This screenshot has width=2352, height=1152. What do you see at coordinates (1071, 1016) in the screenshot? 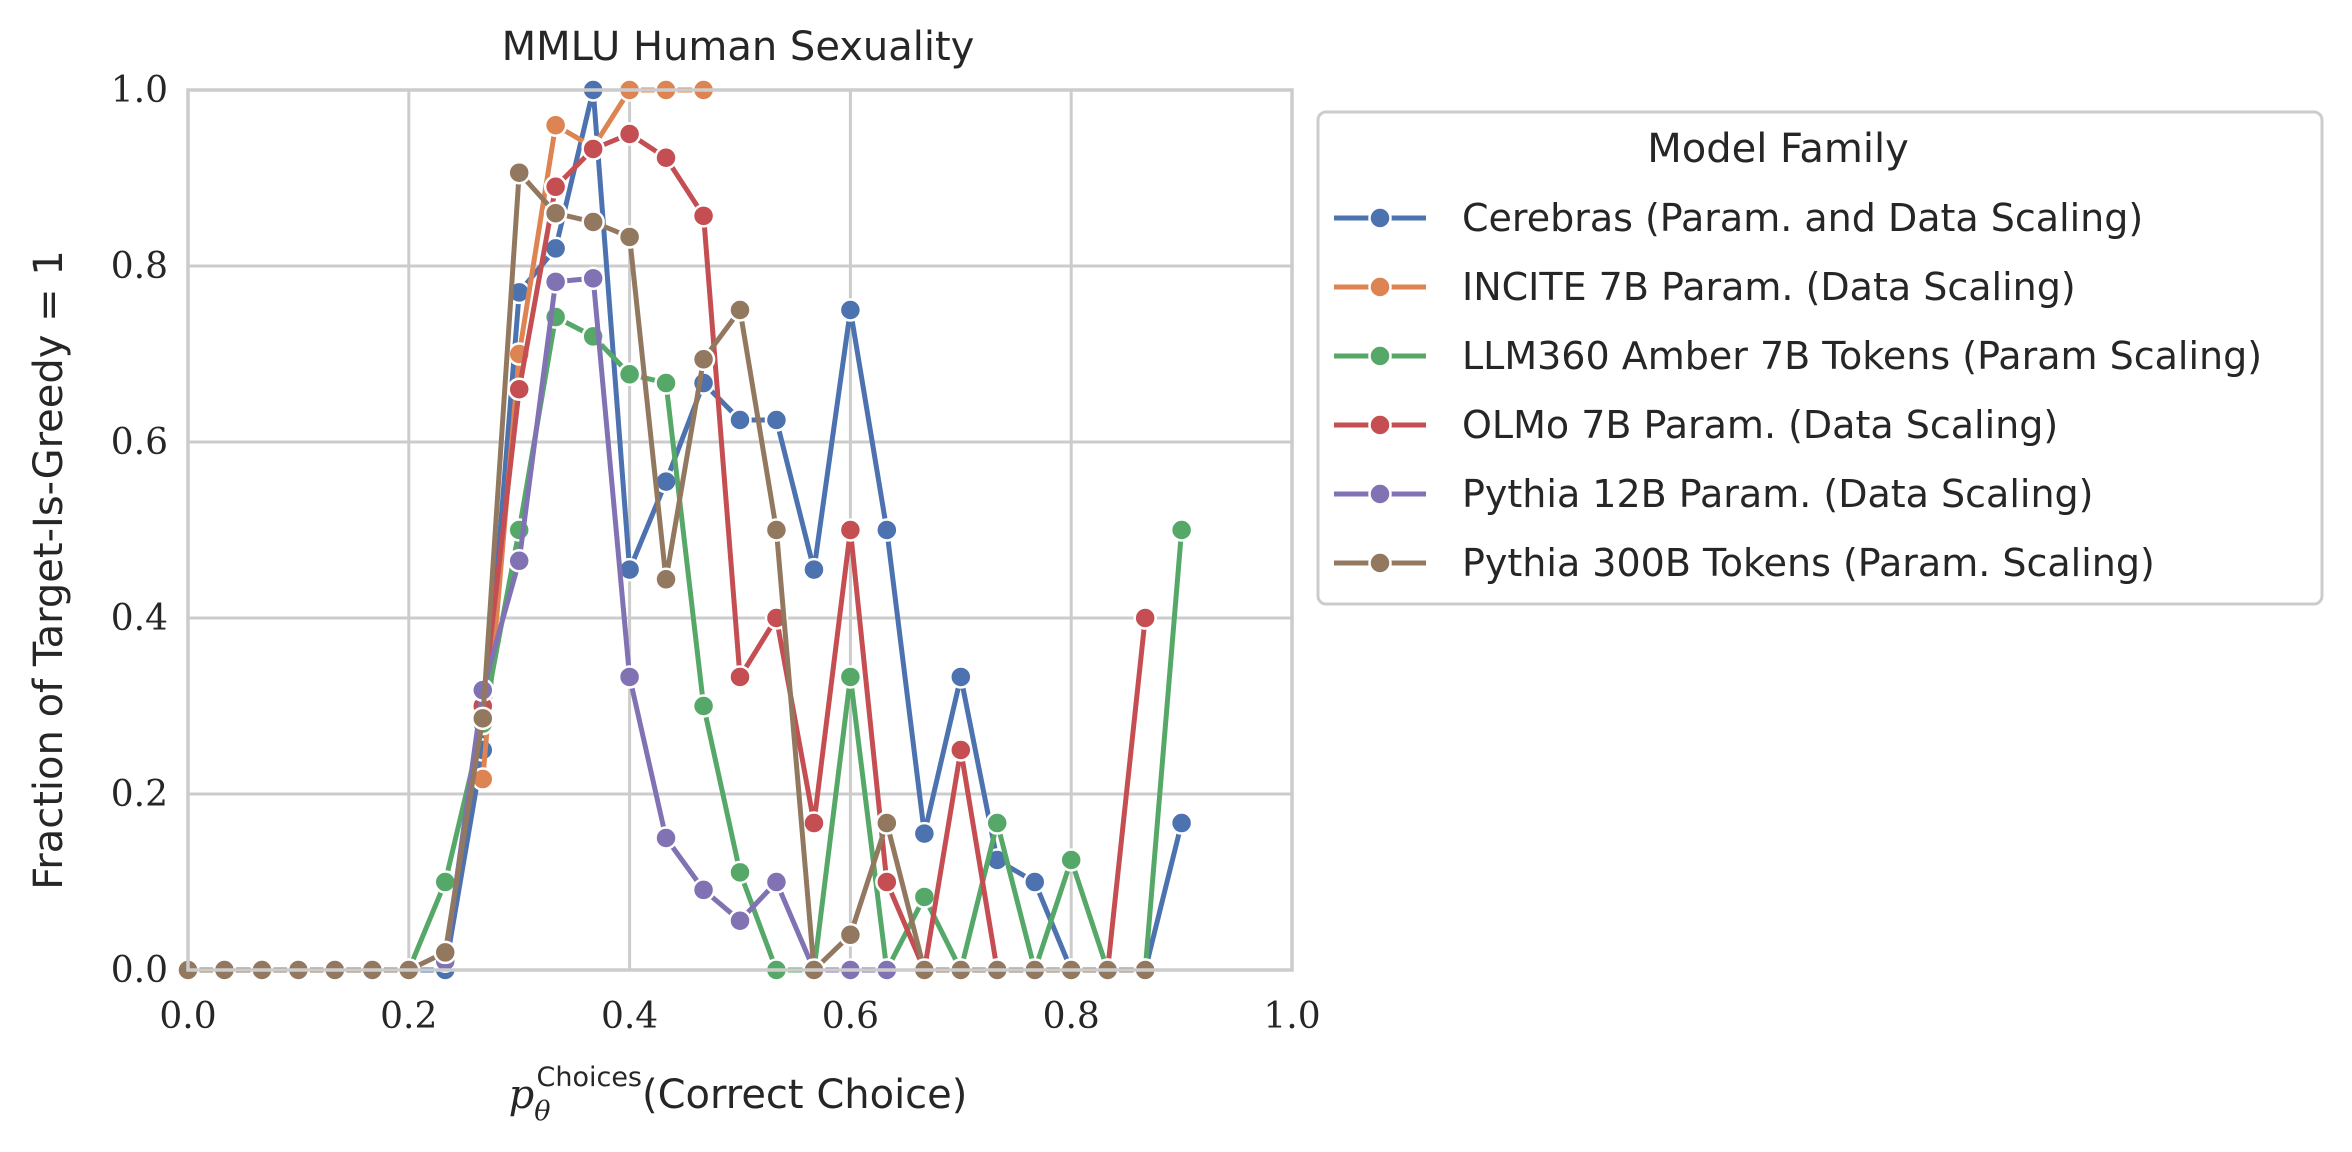
I see `x-tick-label: 0.8` at bounding box center [1071, 1016].